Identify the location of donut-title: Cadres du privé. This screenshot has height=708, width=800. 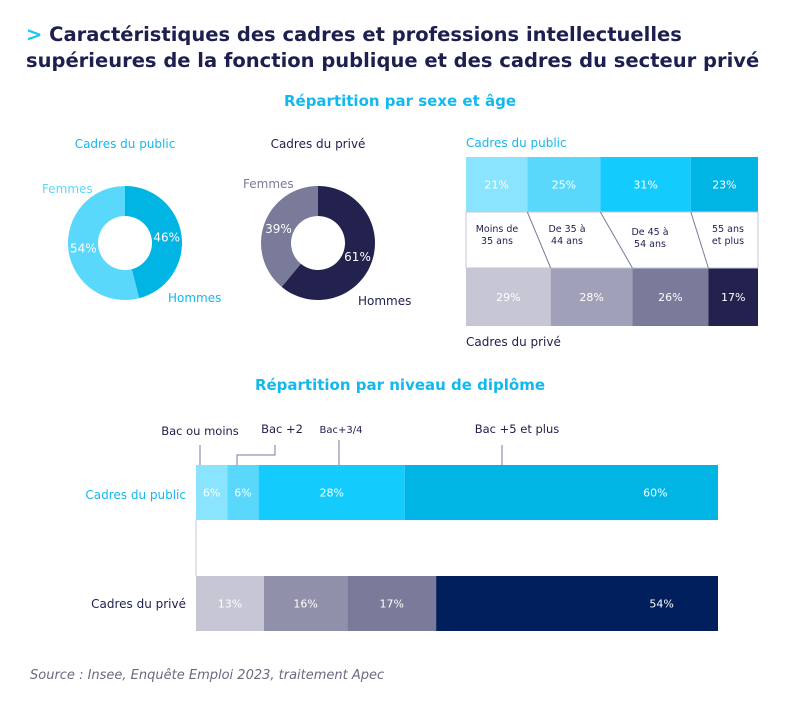
(318, 144).